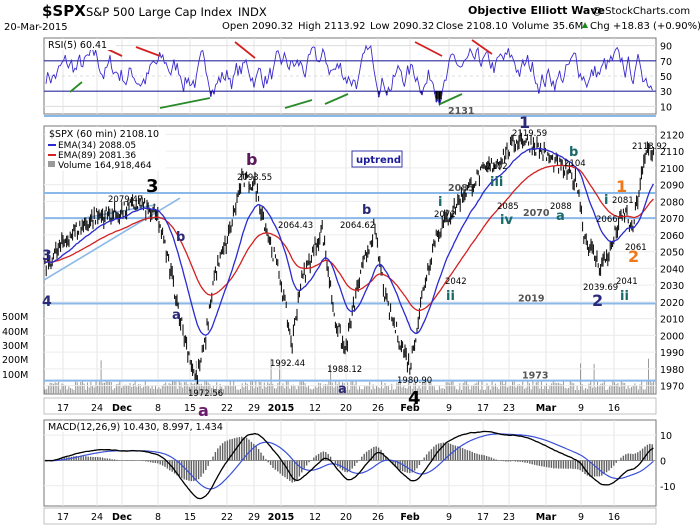 The image size is (700, 530). What do you see at coordinates (536, 10) in the screenshot?
I see `brand-label: Objective Elliott Wave` at bounding box center [536, 10].